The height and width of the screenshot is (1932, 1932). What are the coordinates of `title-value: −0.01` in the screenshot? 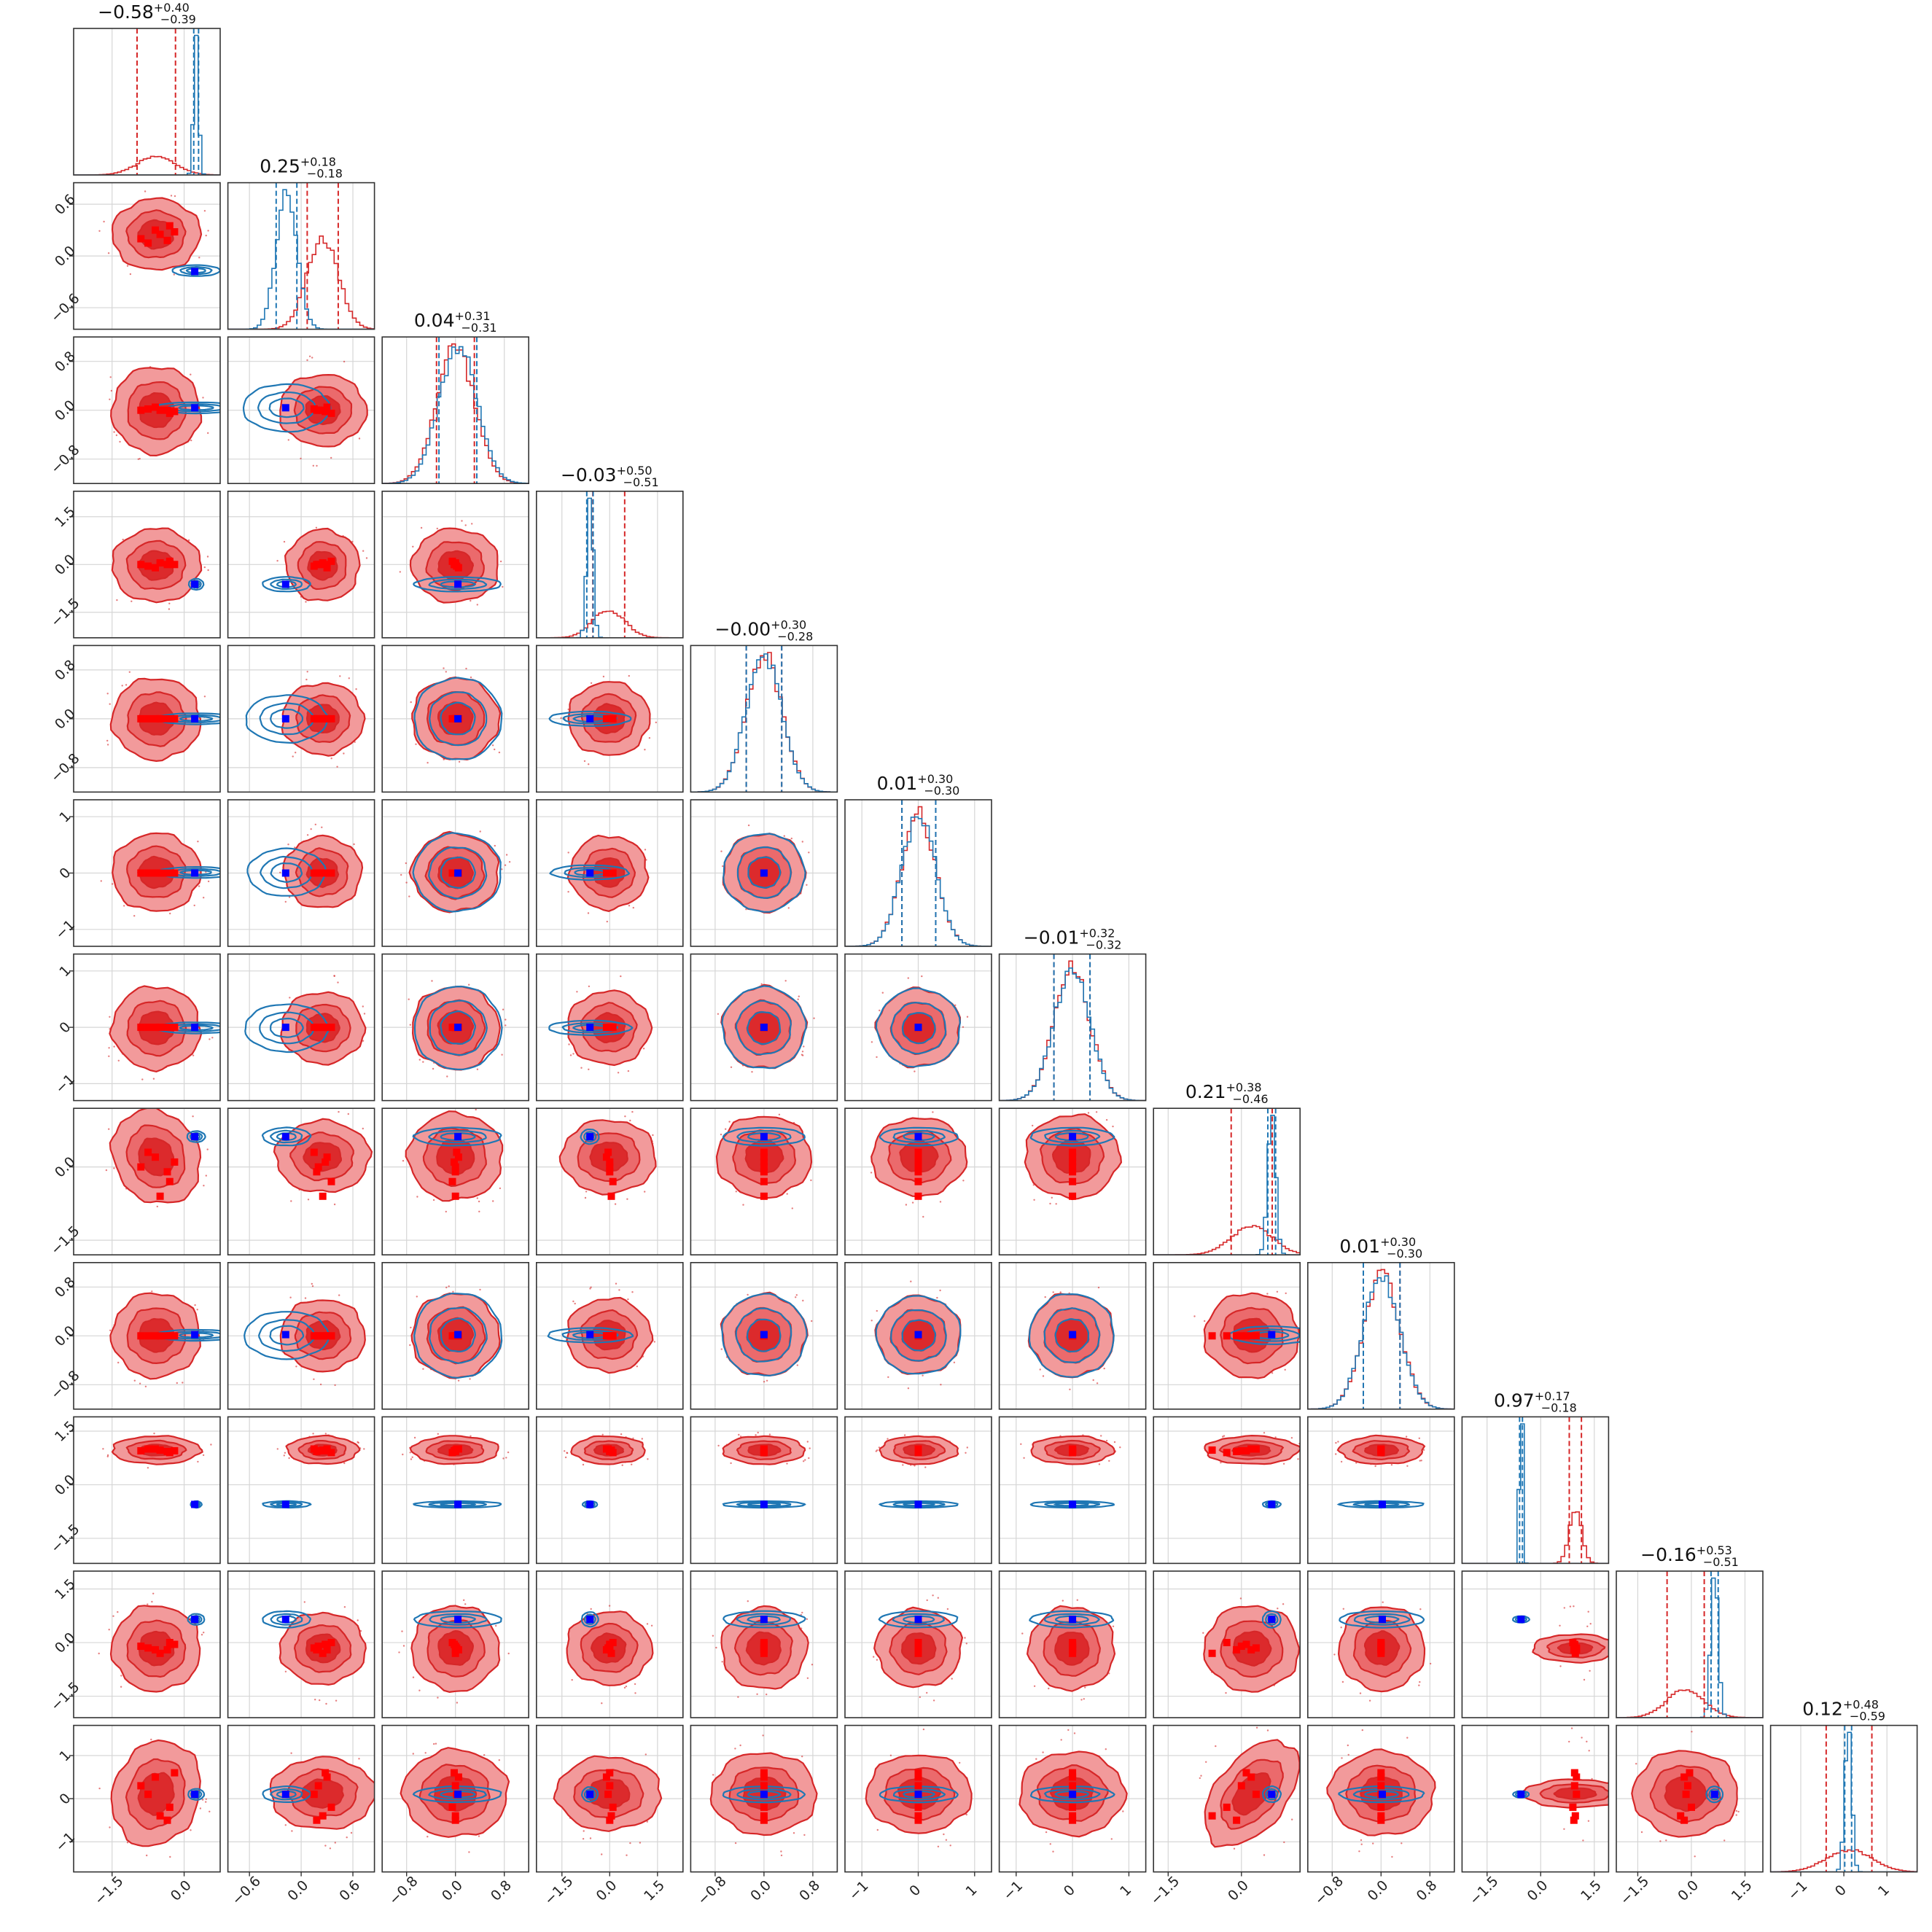 It's located at (1052, 938).